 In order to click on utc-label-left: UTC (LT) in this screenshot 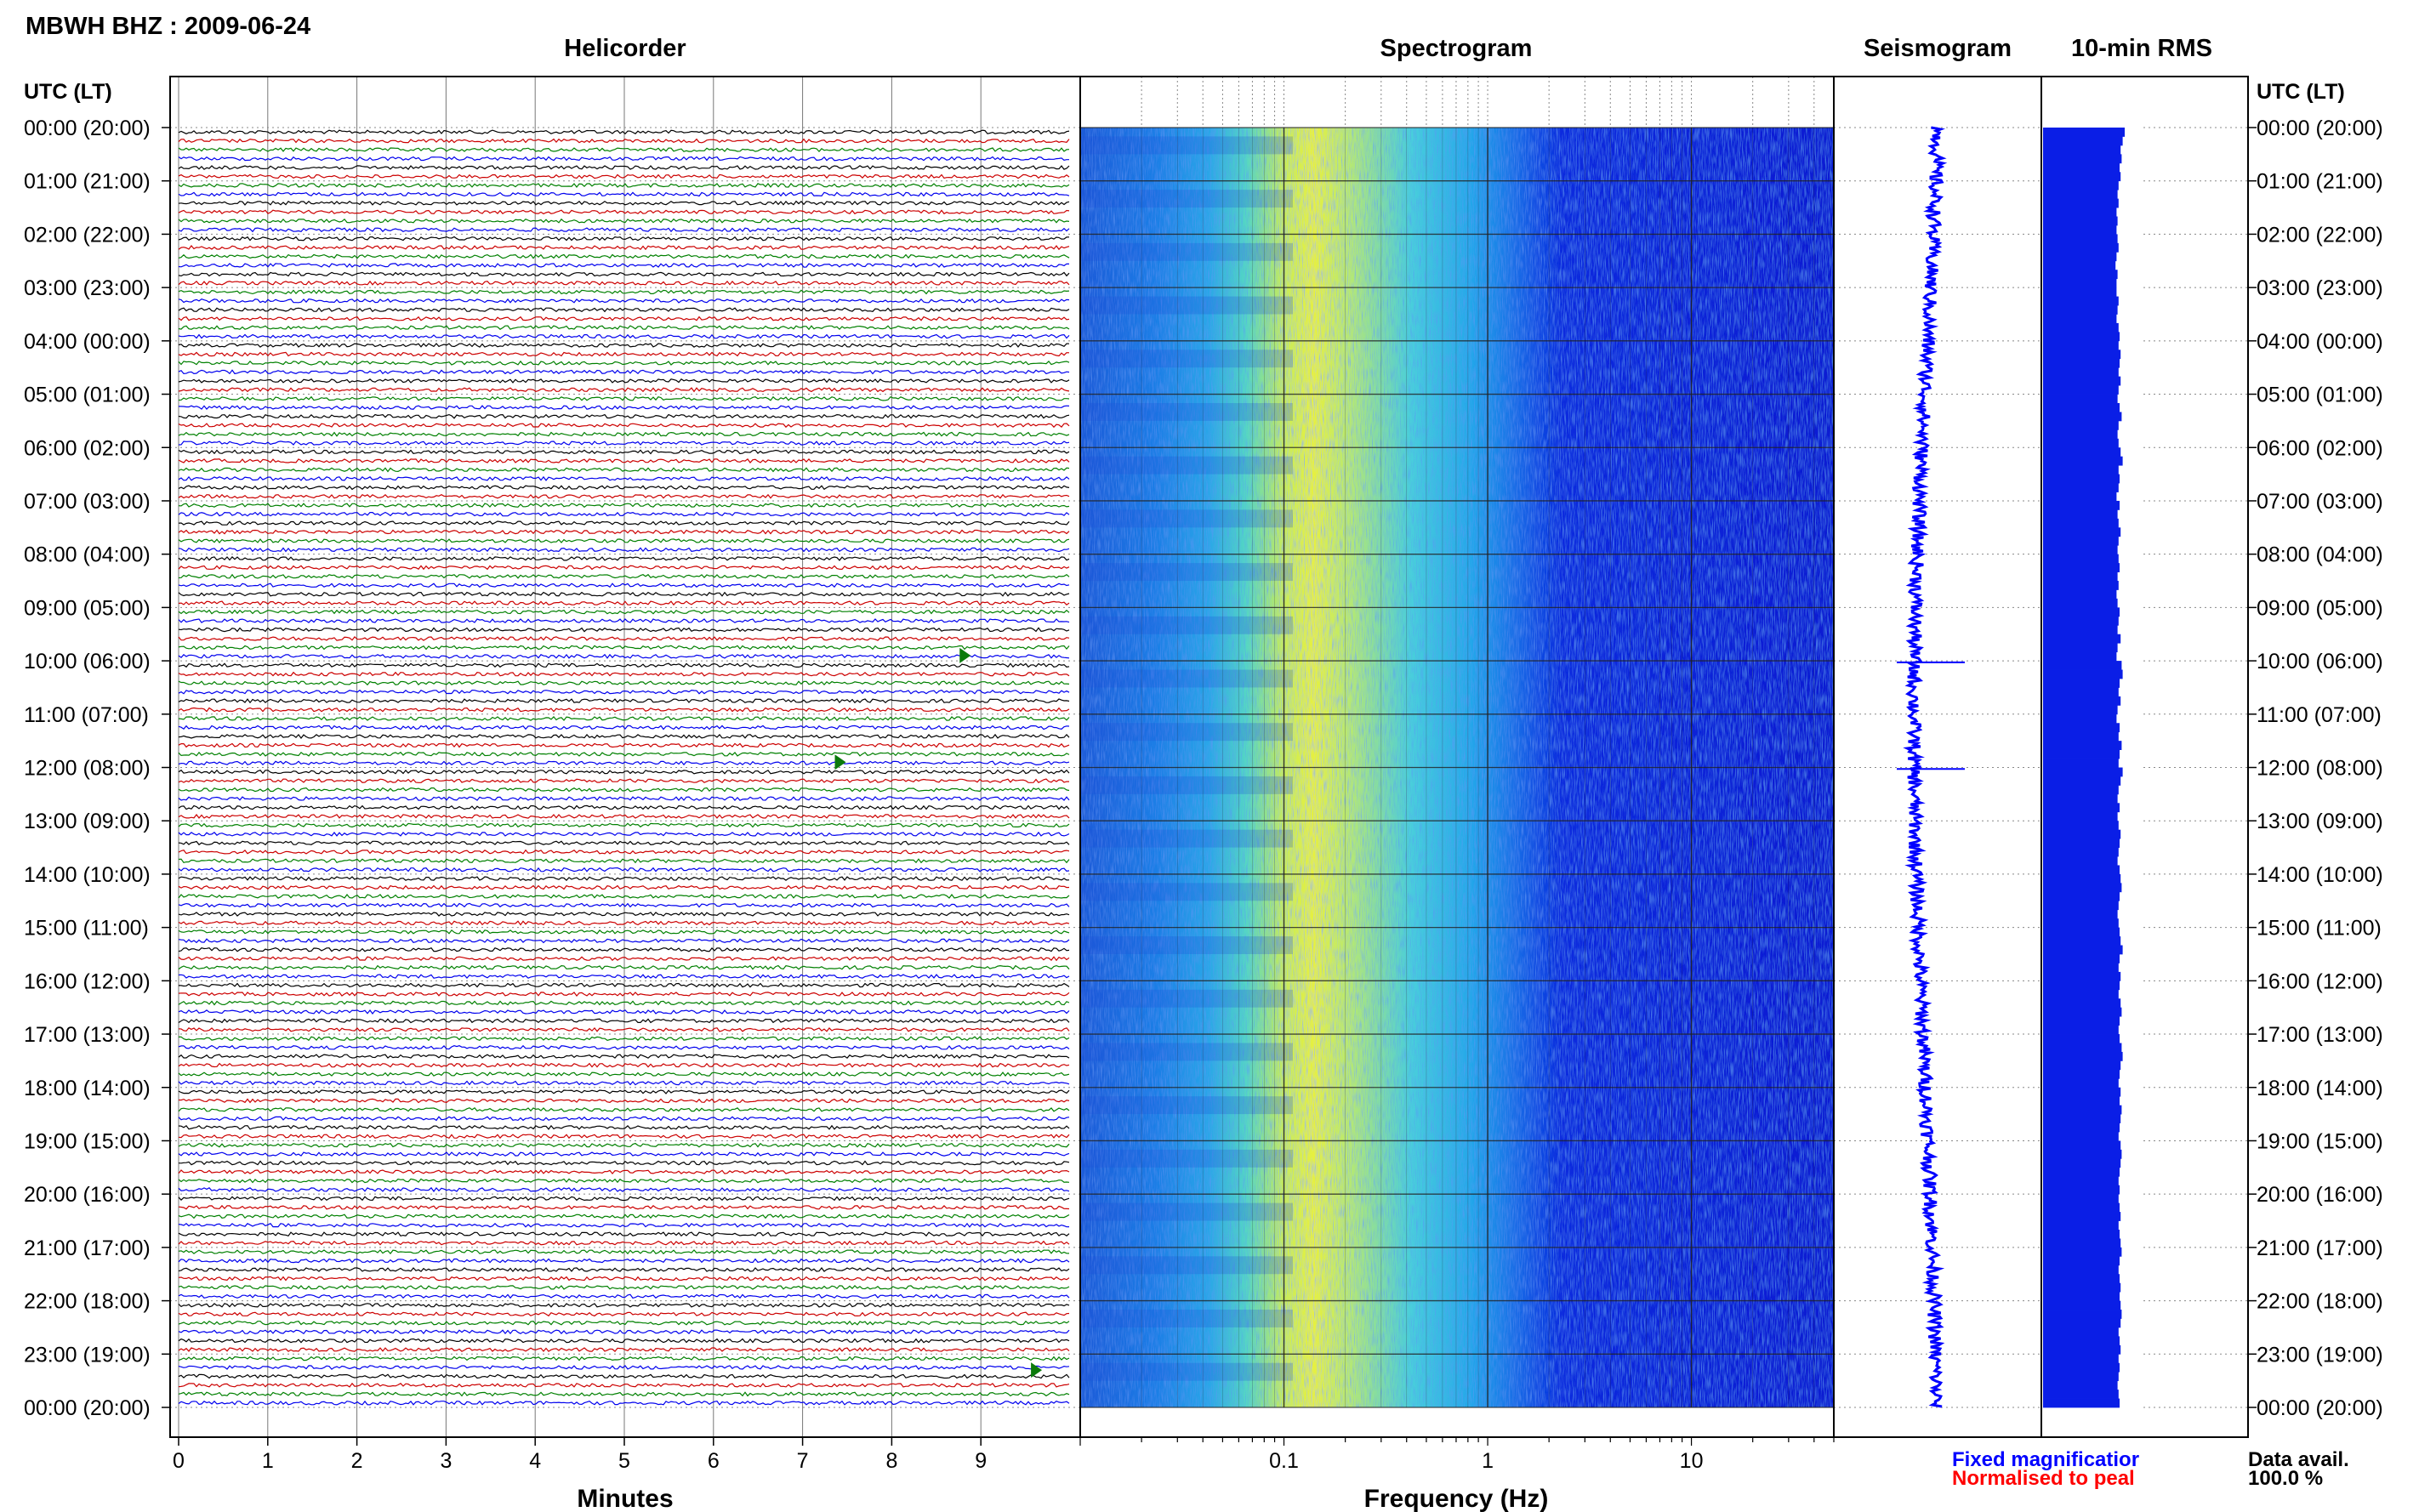, I will do `click(68, 92)`.